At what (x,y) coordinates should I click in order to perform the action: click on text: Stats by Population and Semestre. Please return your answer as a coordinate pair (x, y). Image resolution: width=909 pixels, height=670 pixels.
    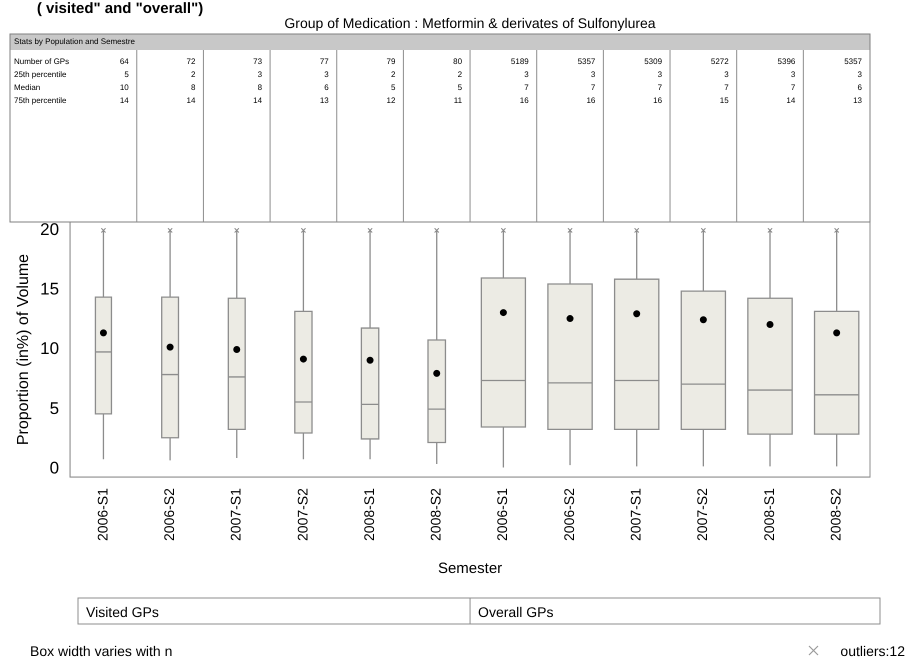
    Looking at the image, I should click on (75, 41).